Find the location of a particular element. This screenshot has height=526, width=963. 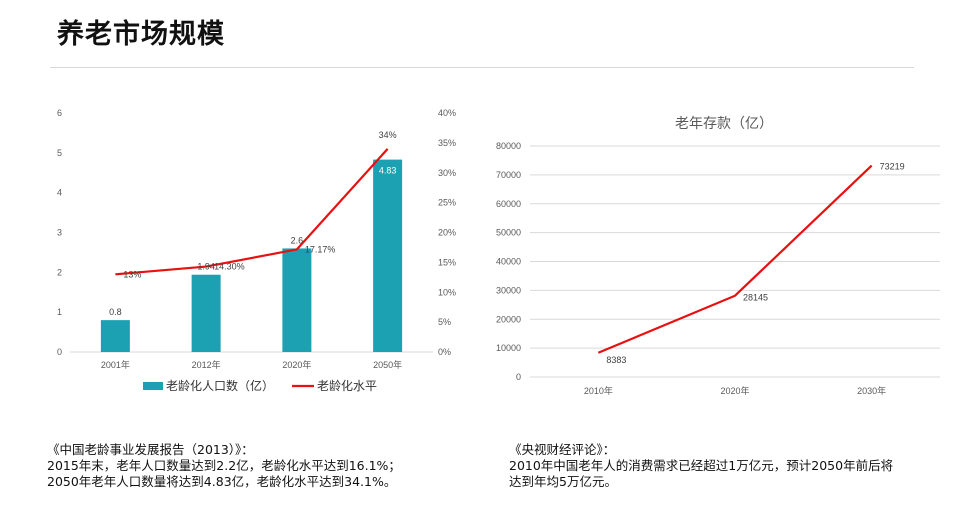

y2-tick-label: 5% is located at coordinates (444, 322).